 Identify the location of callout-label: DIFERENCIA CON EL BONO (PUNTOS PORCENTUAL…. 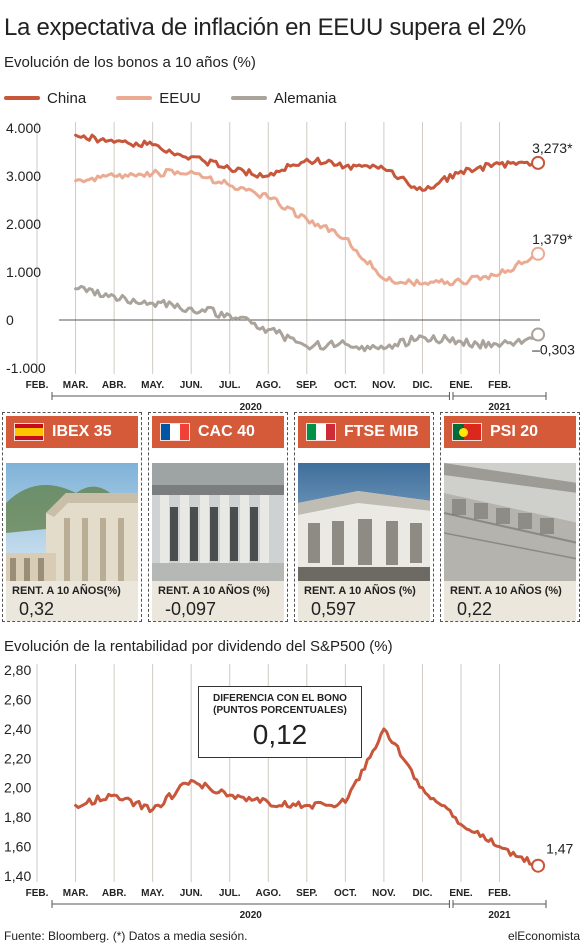
(280, 705).